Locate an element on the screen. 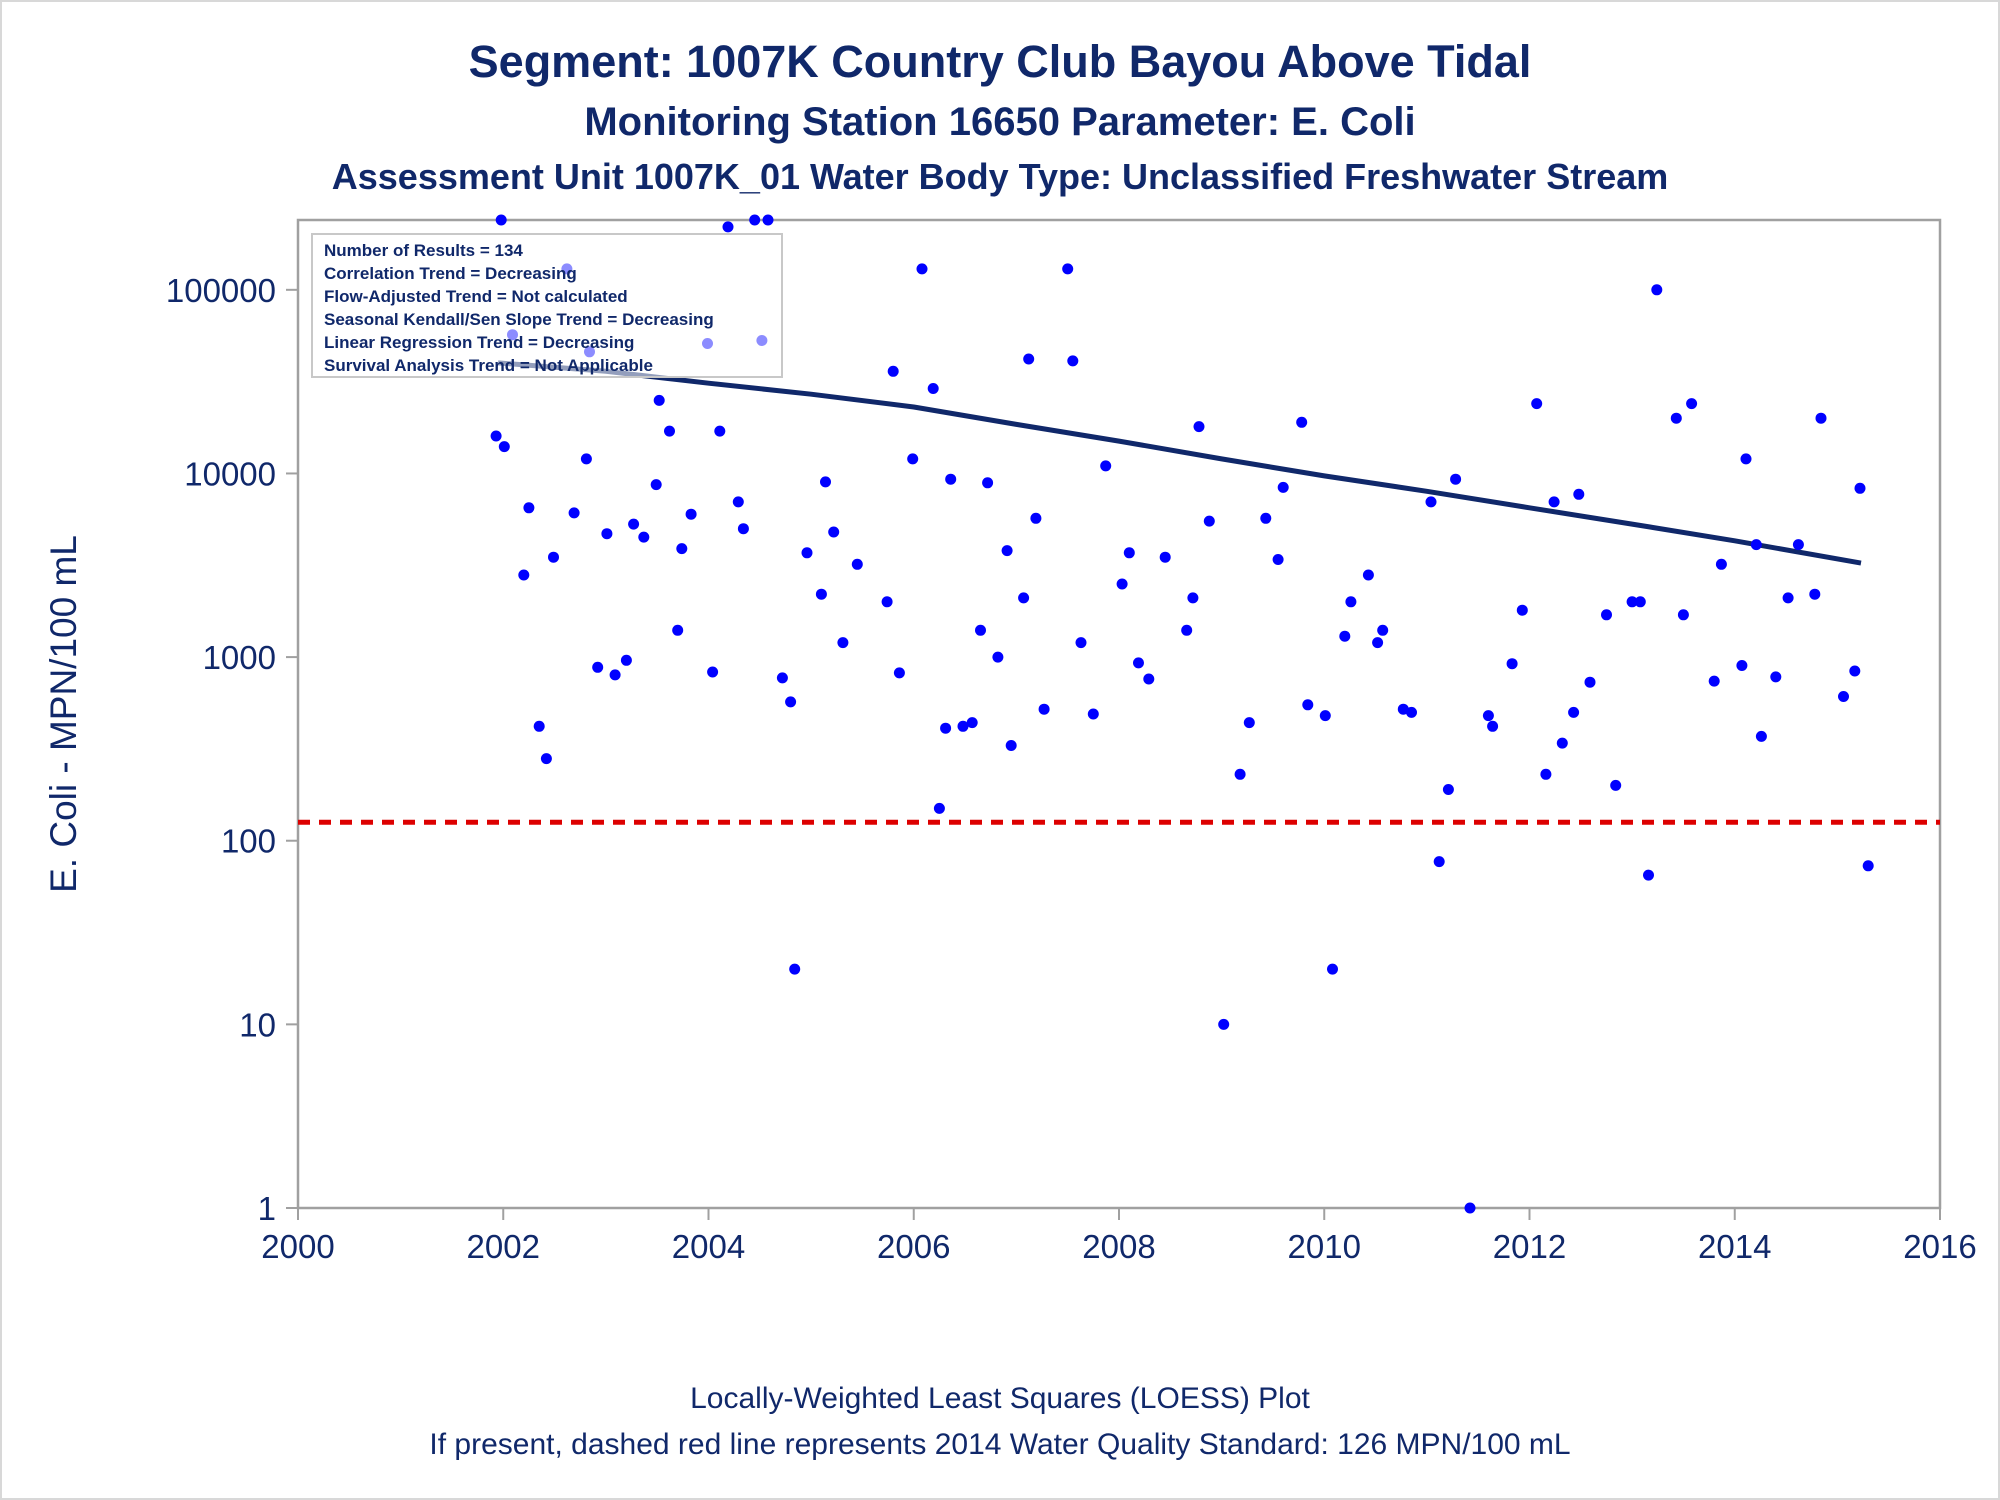 The height and width of the screenshot is (1500, 2000). stats-line: Linear Regression Trend = Decreasing is located at coordinates (479, 342).